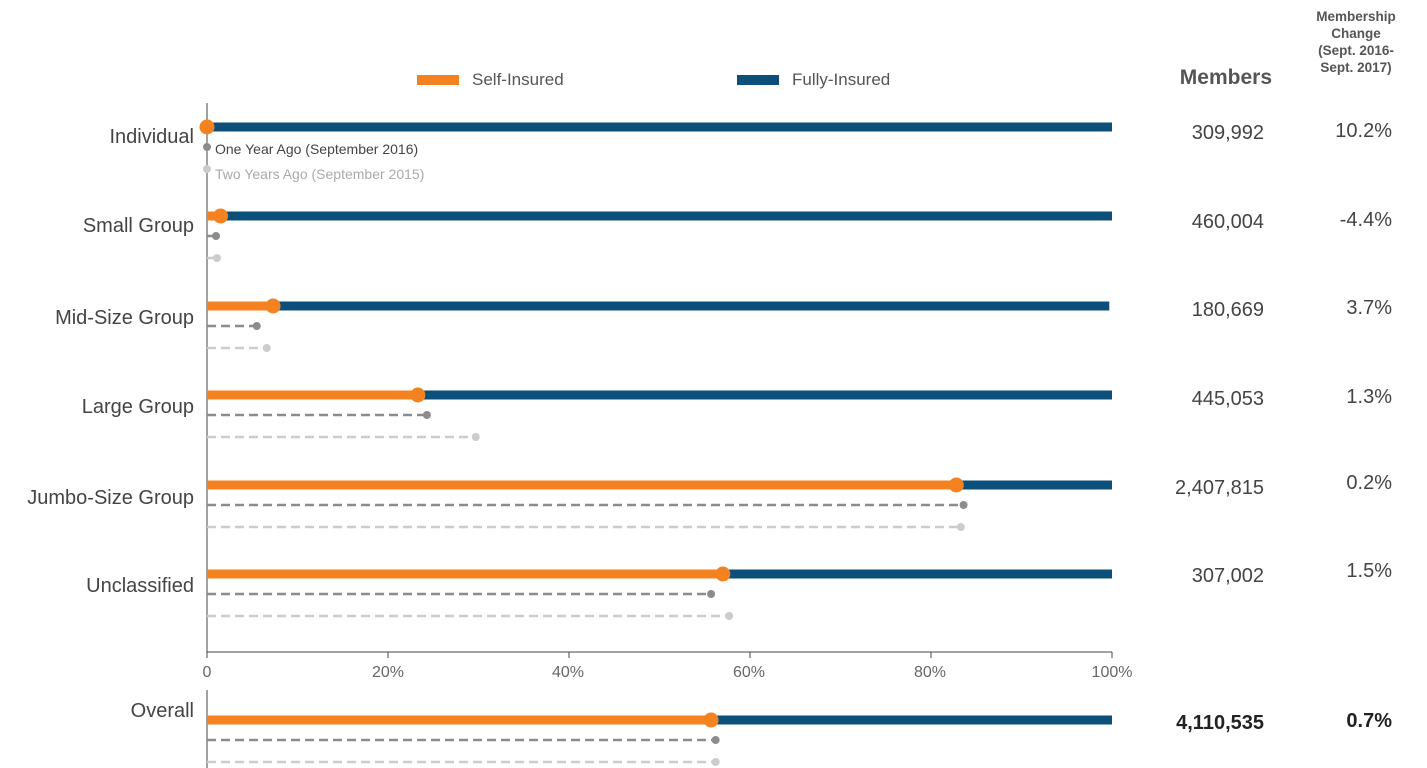  I want to click on membership-change-value: 10.2%, so click(1363, 131).